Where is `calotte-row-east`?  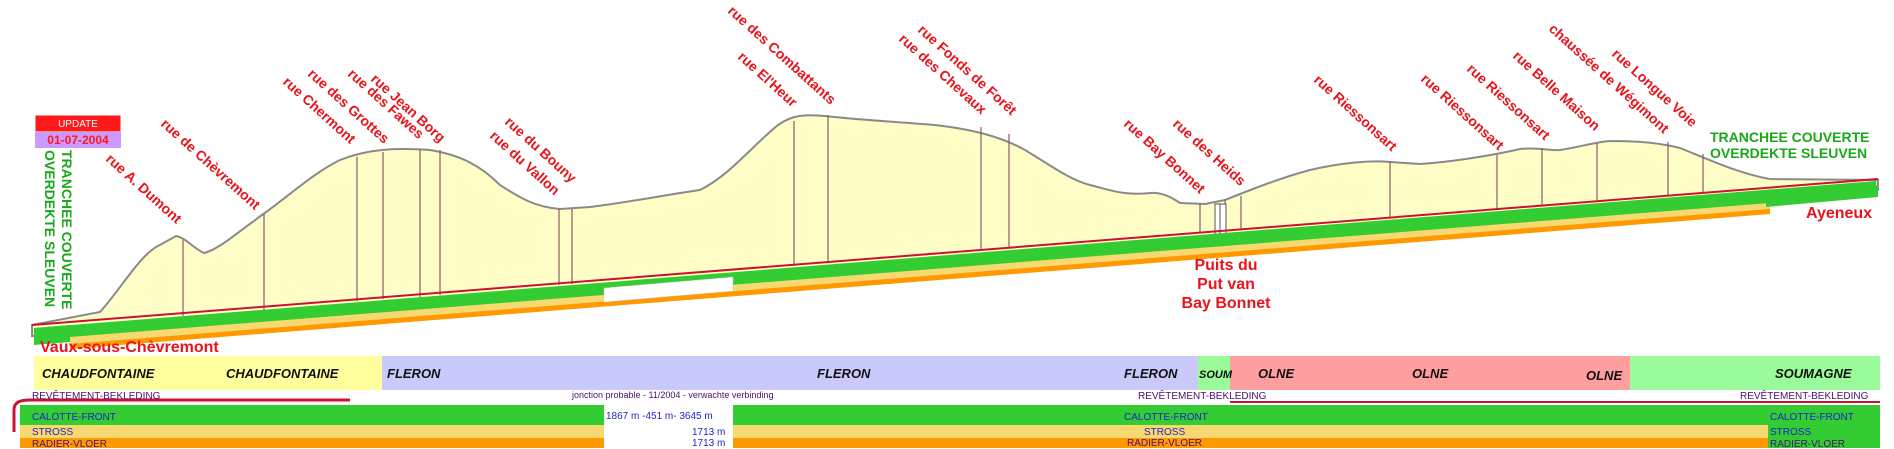 calotte-row-east is located at coordinates (1306, 415).